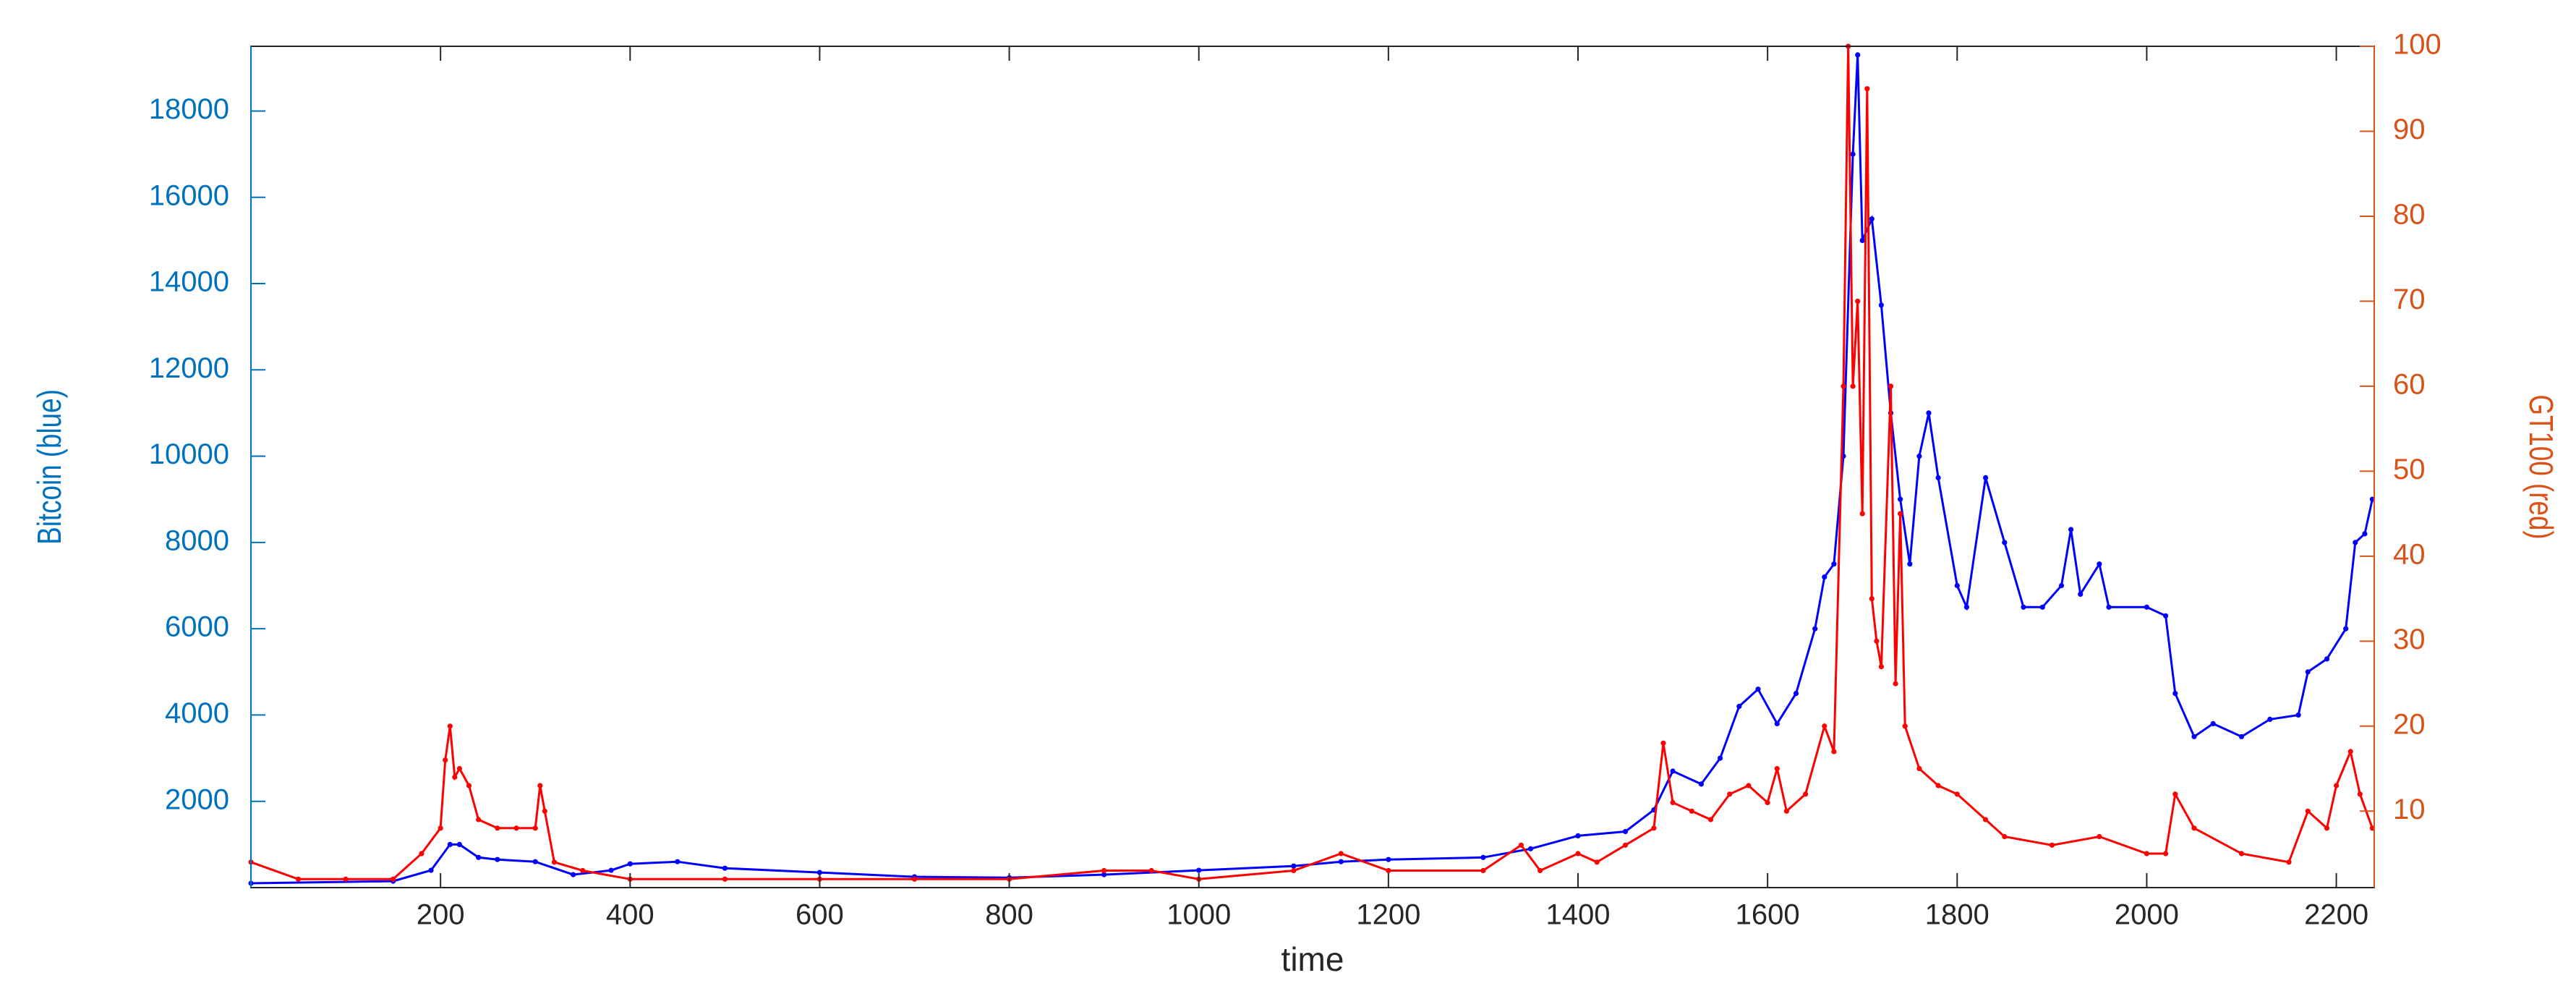 The width and height of the screenshot is (2576, 999). I want to click on y2-tick-label: 60, so click(2410, 384).